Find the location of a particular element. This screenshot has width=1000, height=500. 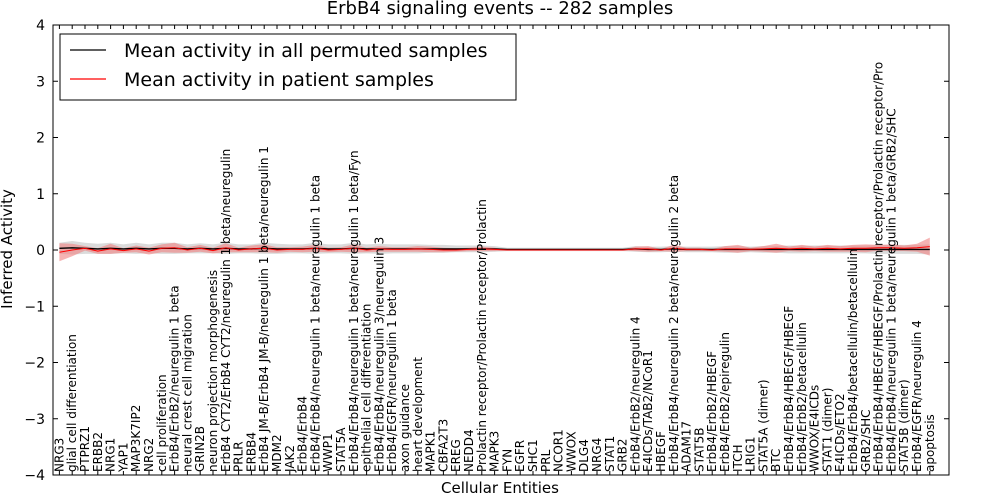

x-category-label: HBEGF is located at coordinates (661, 451).